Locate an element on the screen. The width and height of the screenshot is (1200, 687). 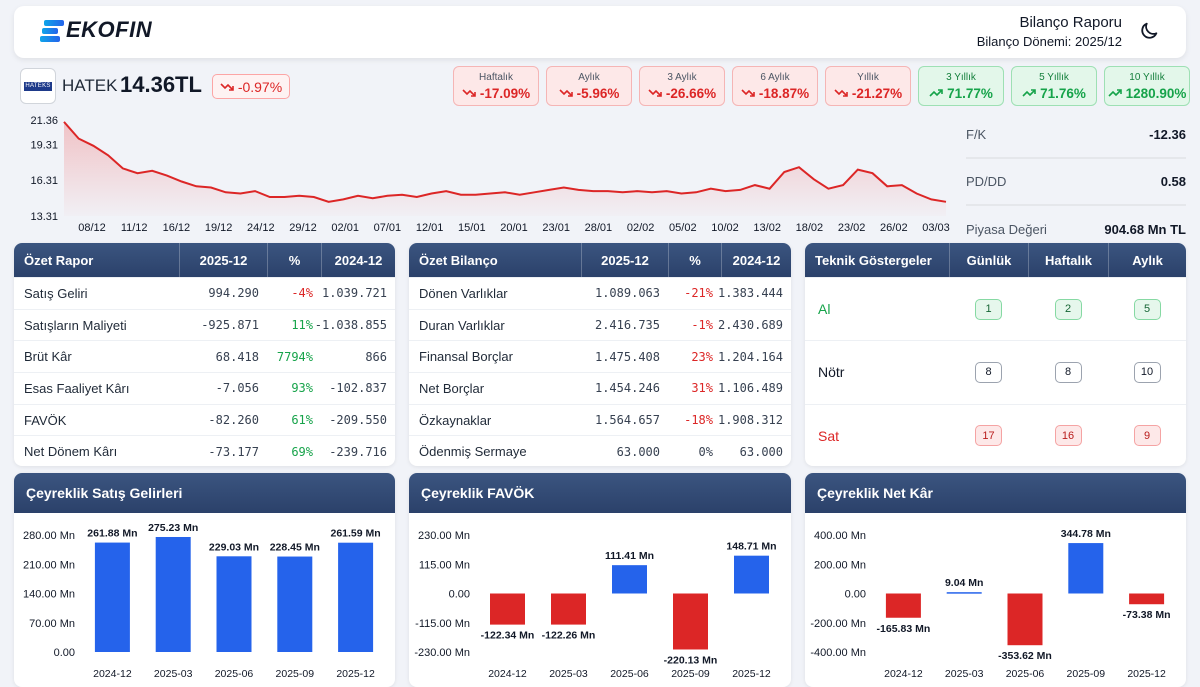
bar-value-label: 275.23 Mn is located at coordinates (173, 528).